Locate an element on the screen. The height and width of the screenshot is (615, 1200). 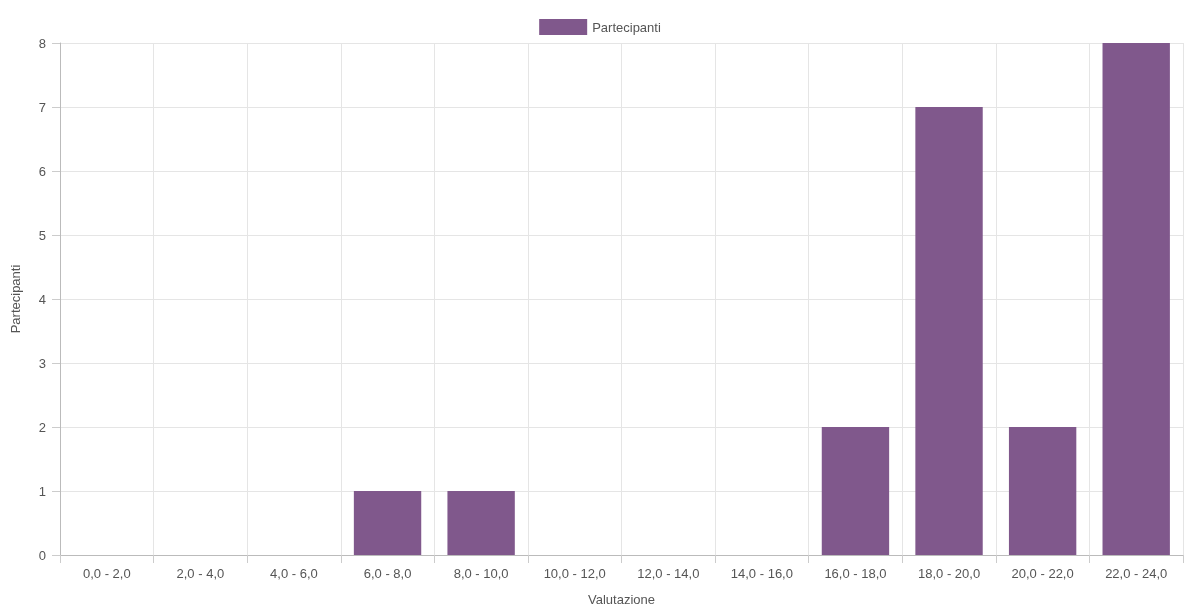
y-tick-label: 2 is located at coordinates (42, 427).